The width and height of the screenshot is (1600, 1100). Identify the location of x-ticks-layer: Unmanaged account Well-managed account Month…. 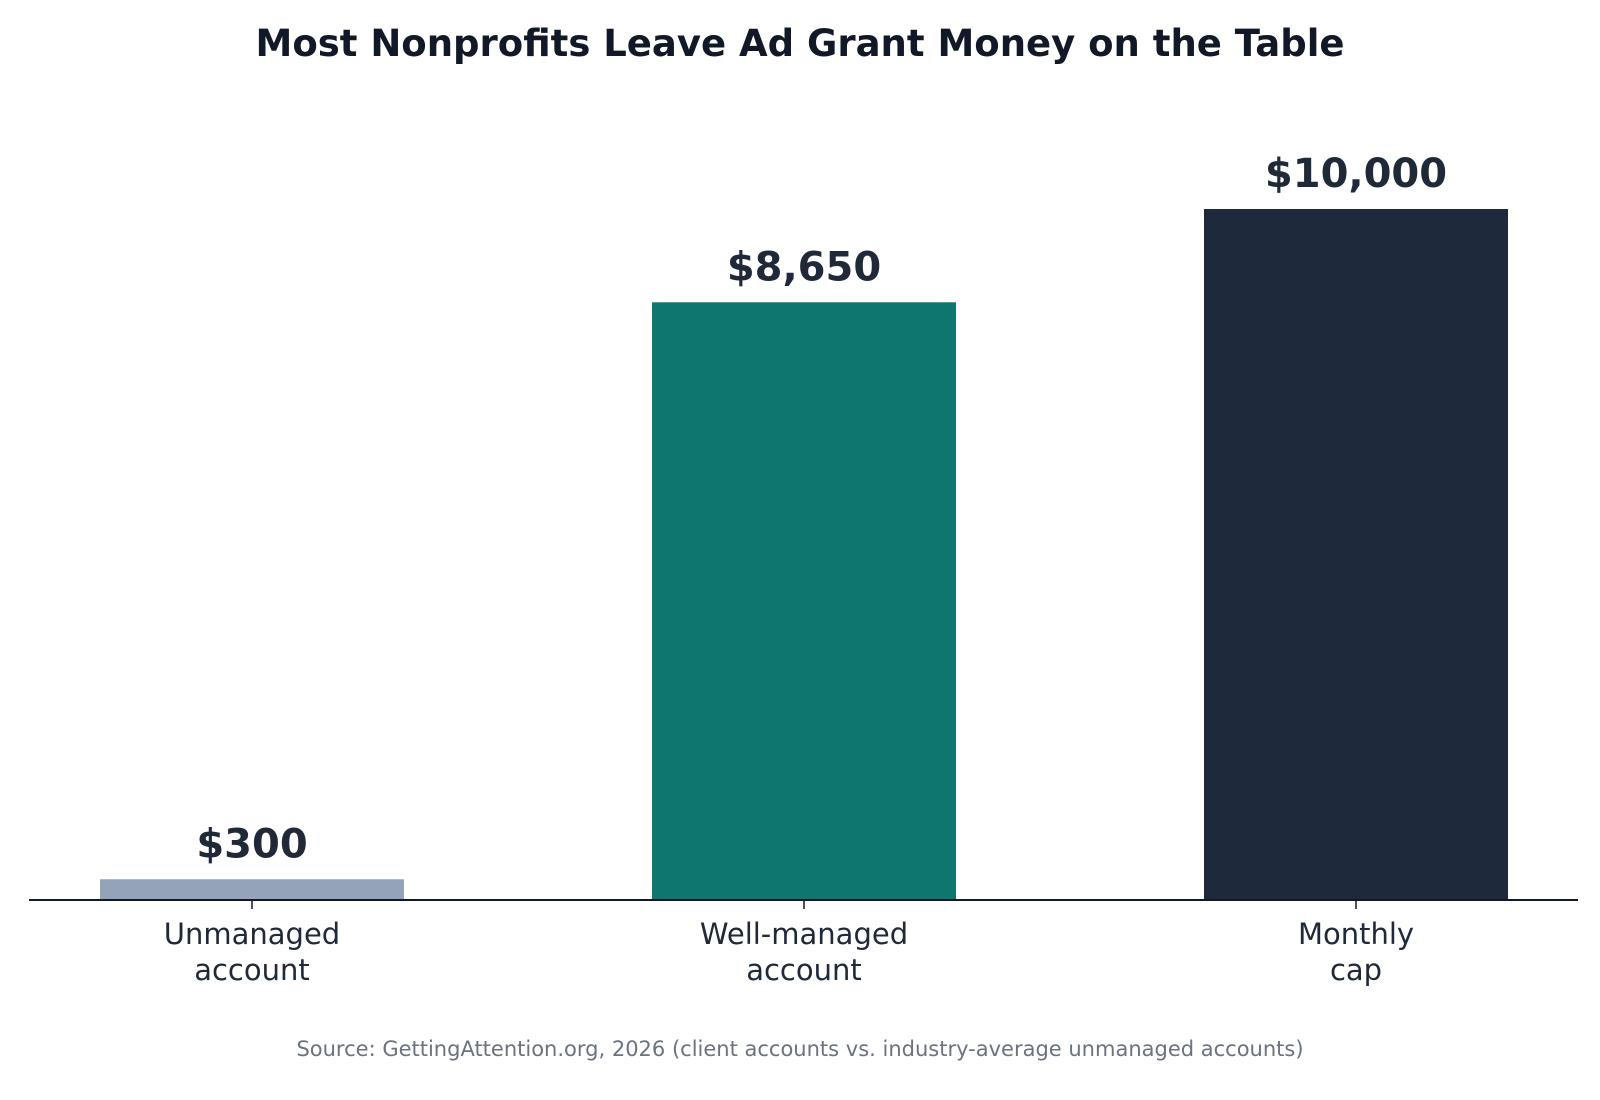
(789, 943).